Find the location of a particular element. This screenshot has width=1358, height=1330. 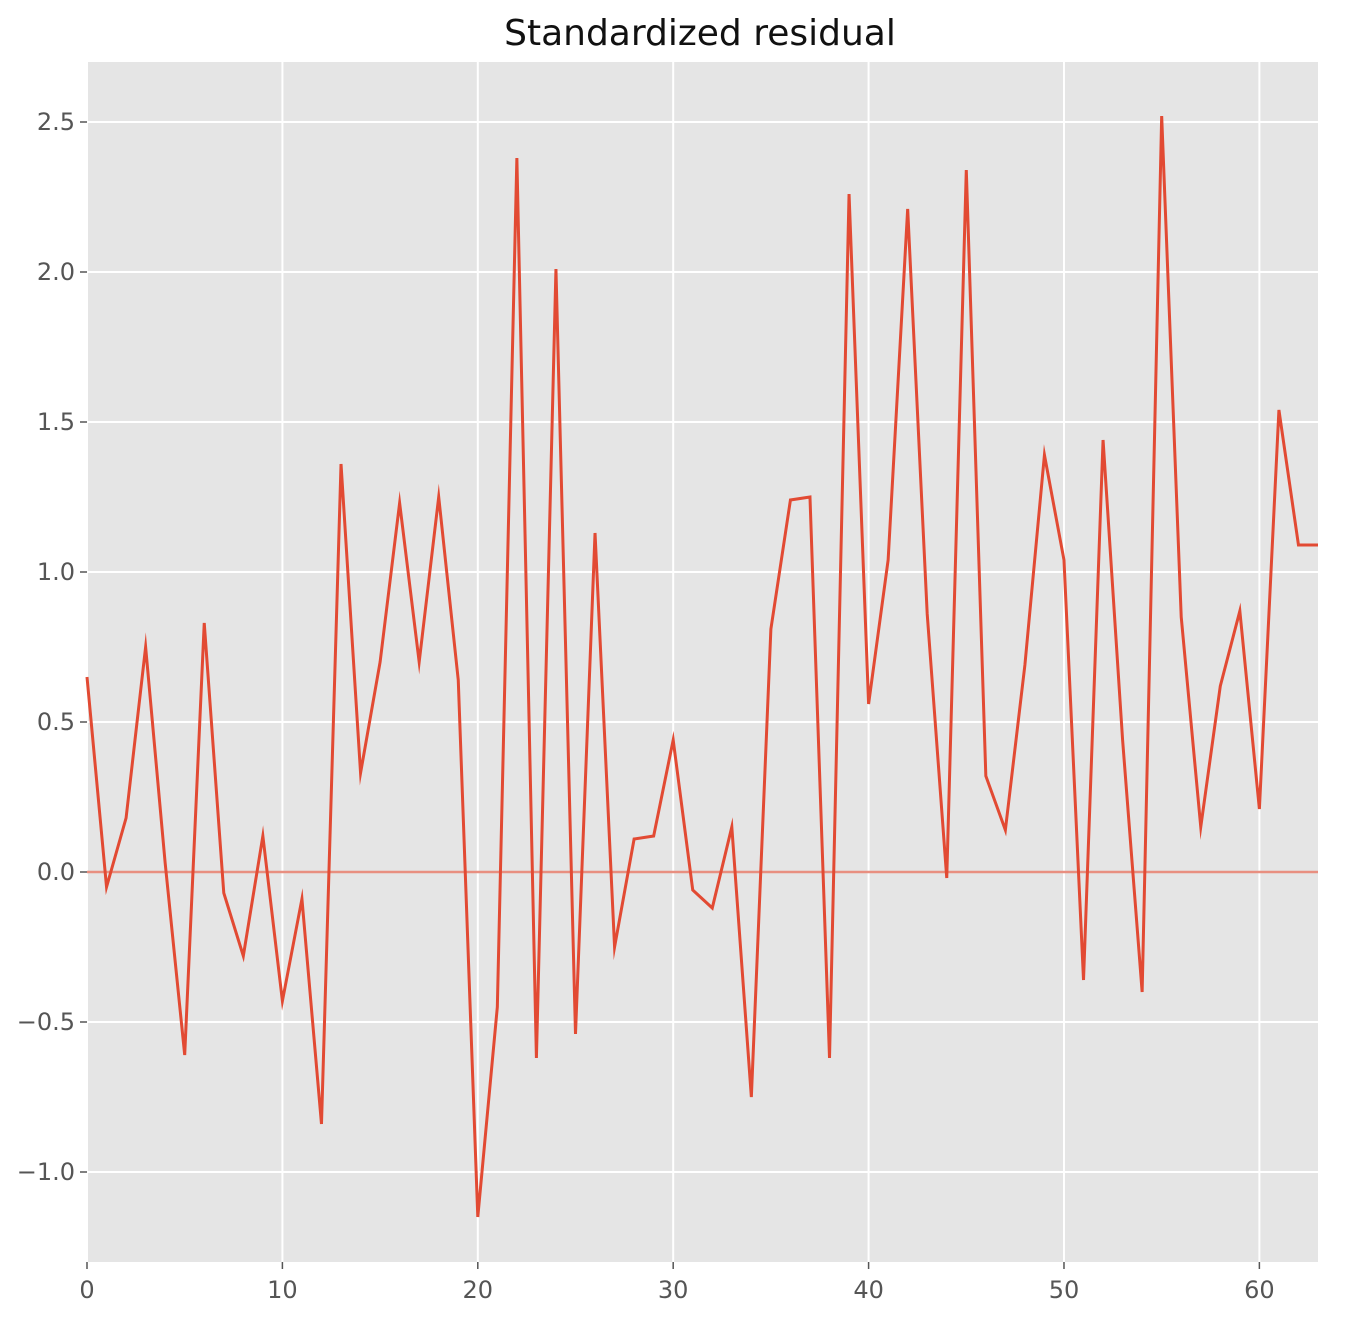

y-tick-label: −0.5 is located at coordinates (46, 1022).